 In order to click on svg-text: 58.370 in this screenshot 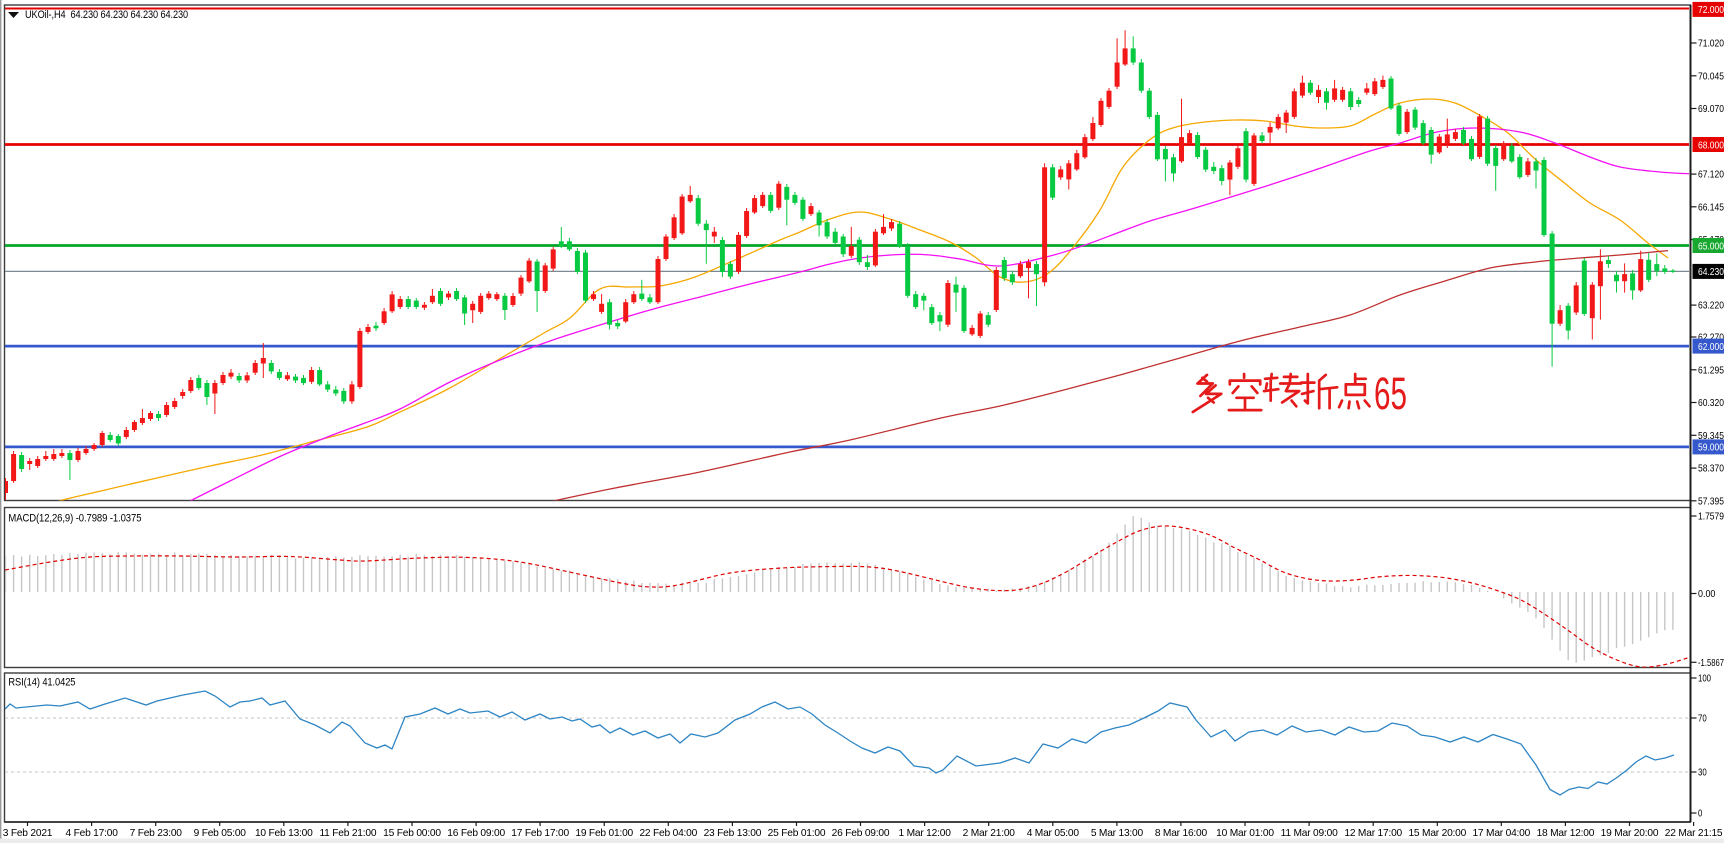, I will do `click(1711, 469)`.